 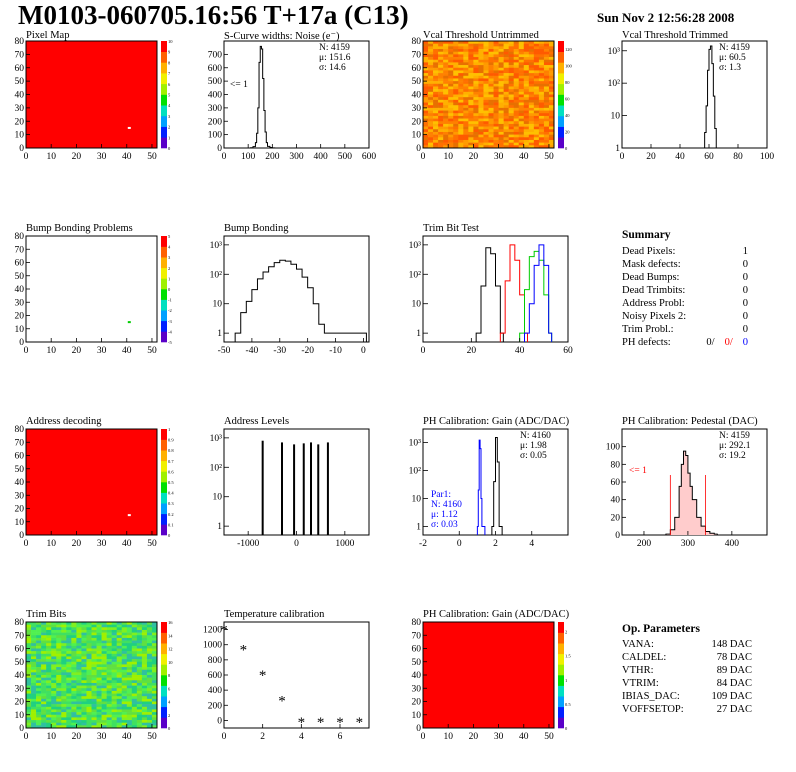 I want to click on x-tick-label-8-1: 0, so click(x=296, y=544).